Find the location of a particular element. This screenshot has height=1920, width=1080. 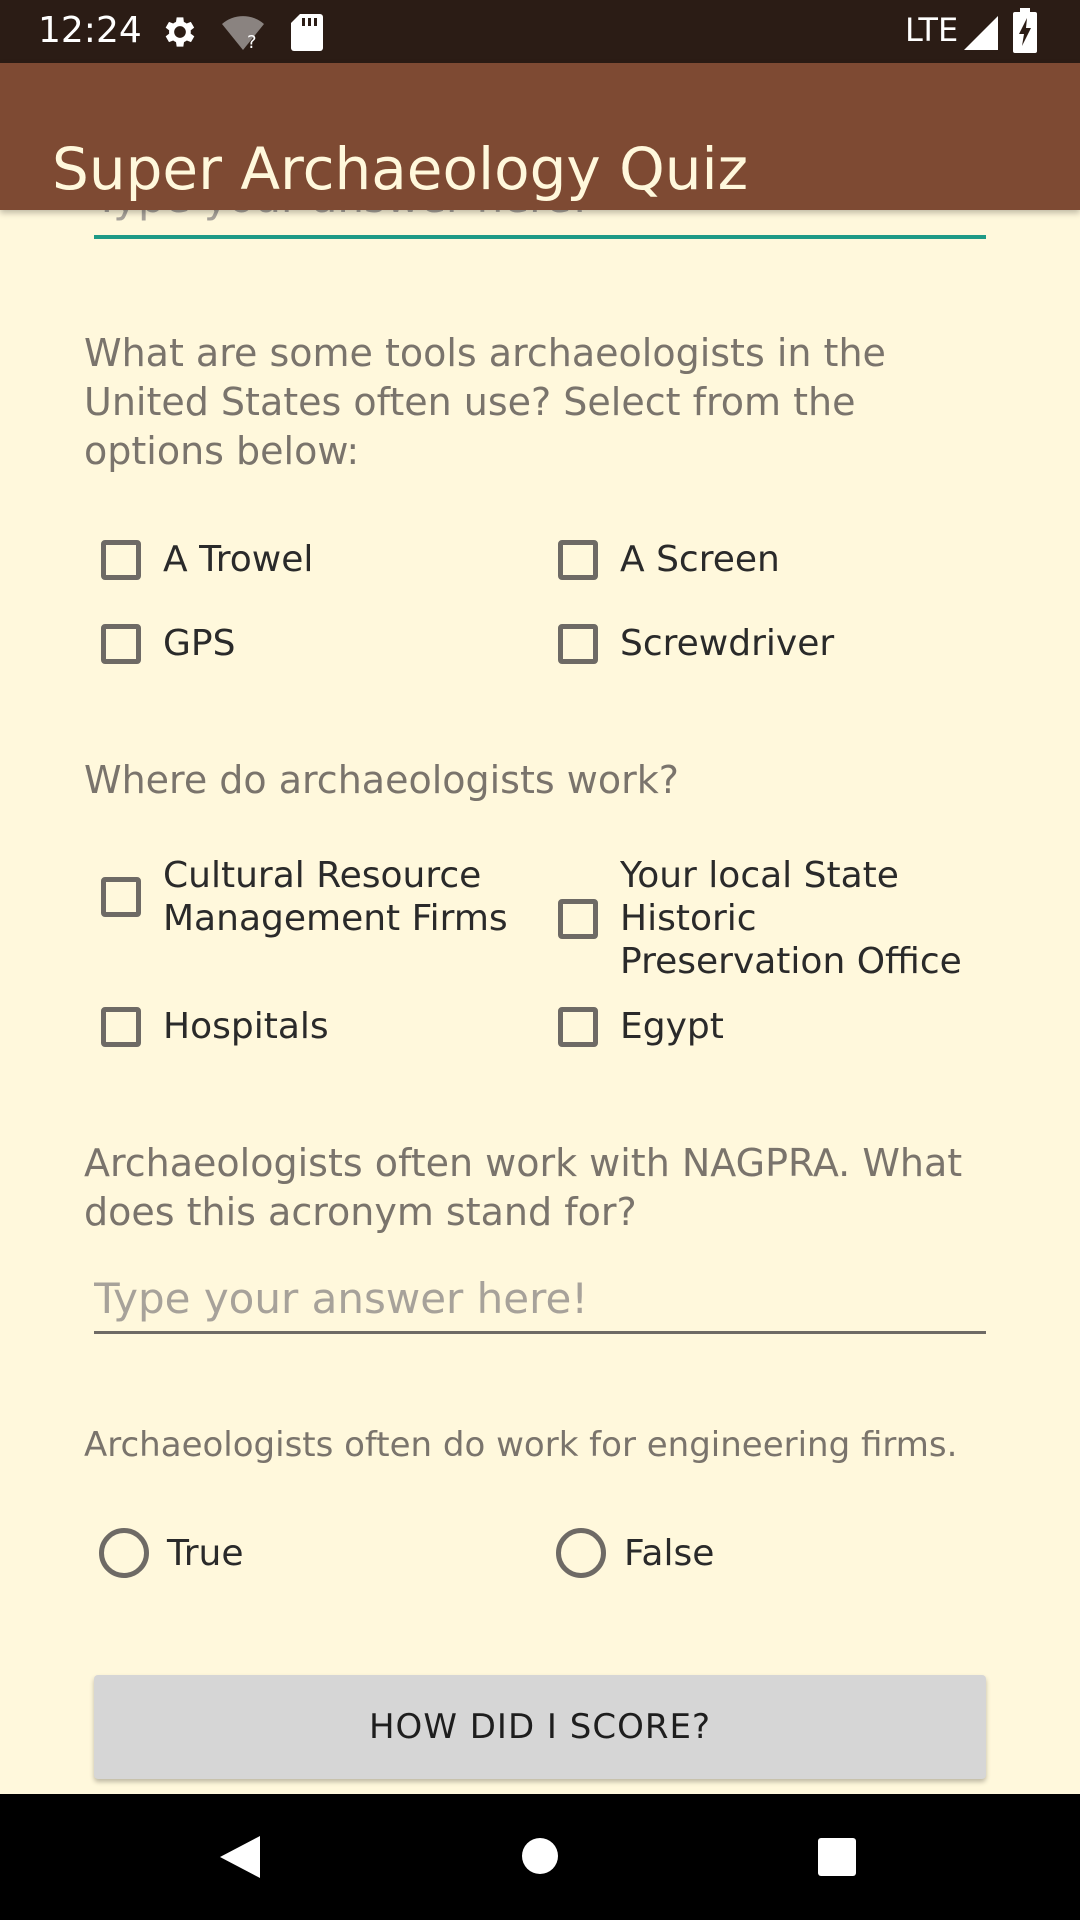

option-label: Cultural Resource Management Firms is located at coordinates (335, 897).